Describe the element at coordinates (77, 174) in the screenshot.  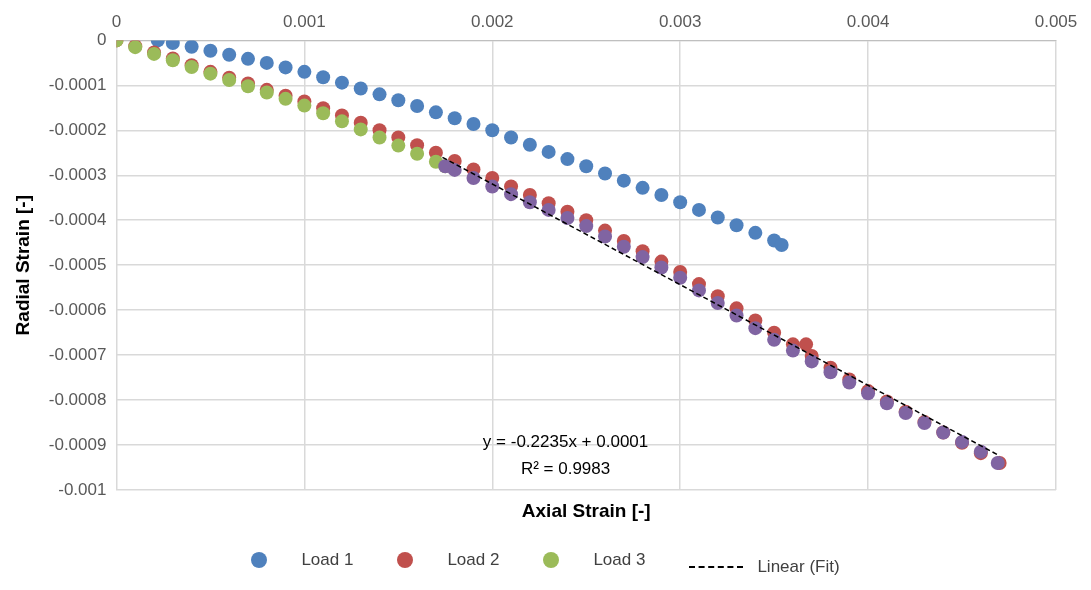
I see `y-tick-label: -0.0003` at that location.